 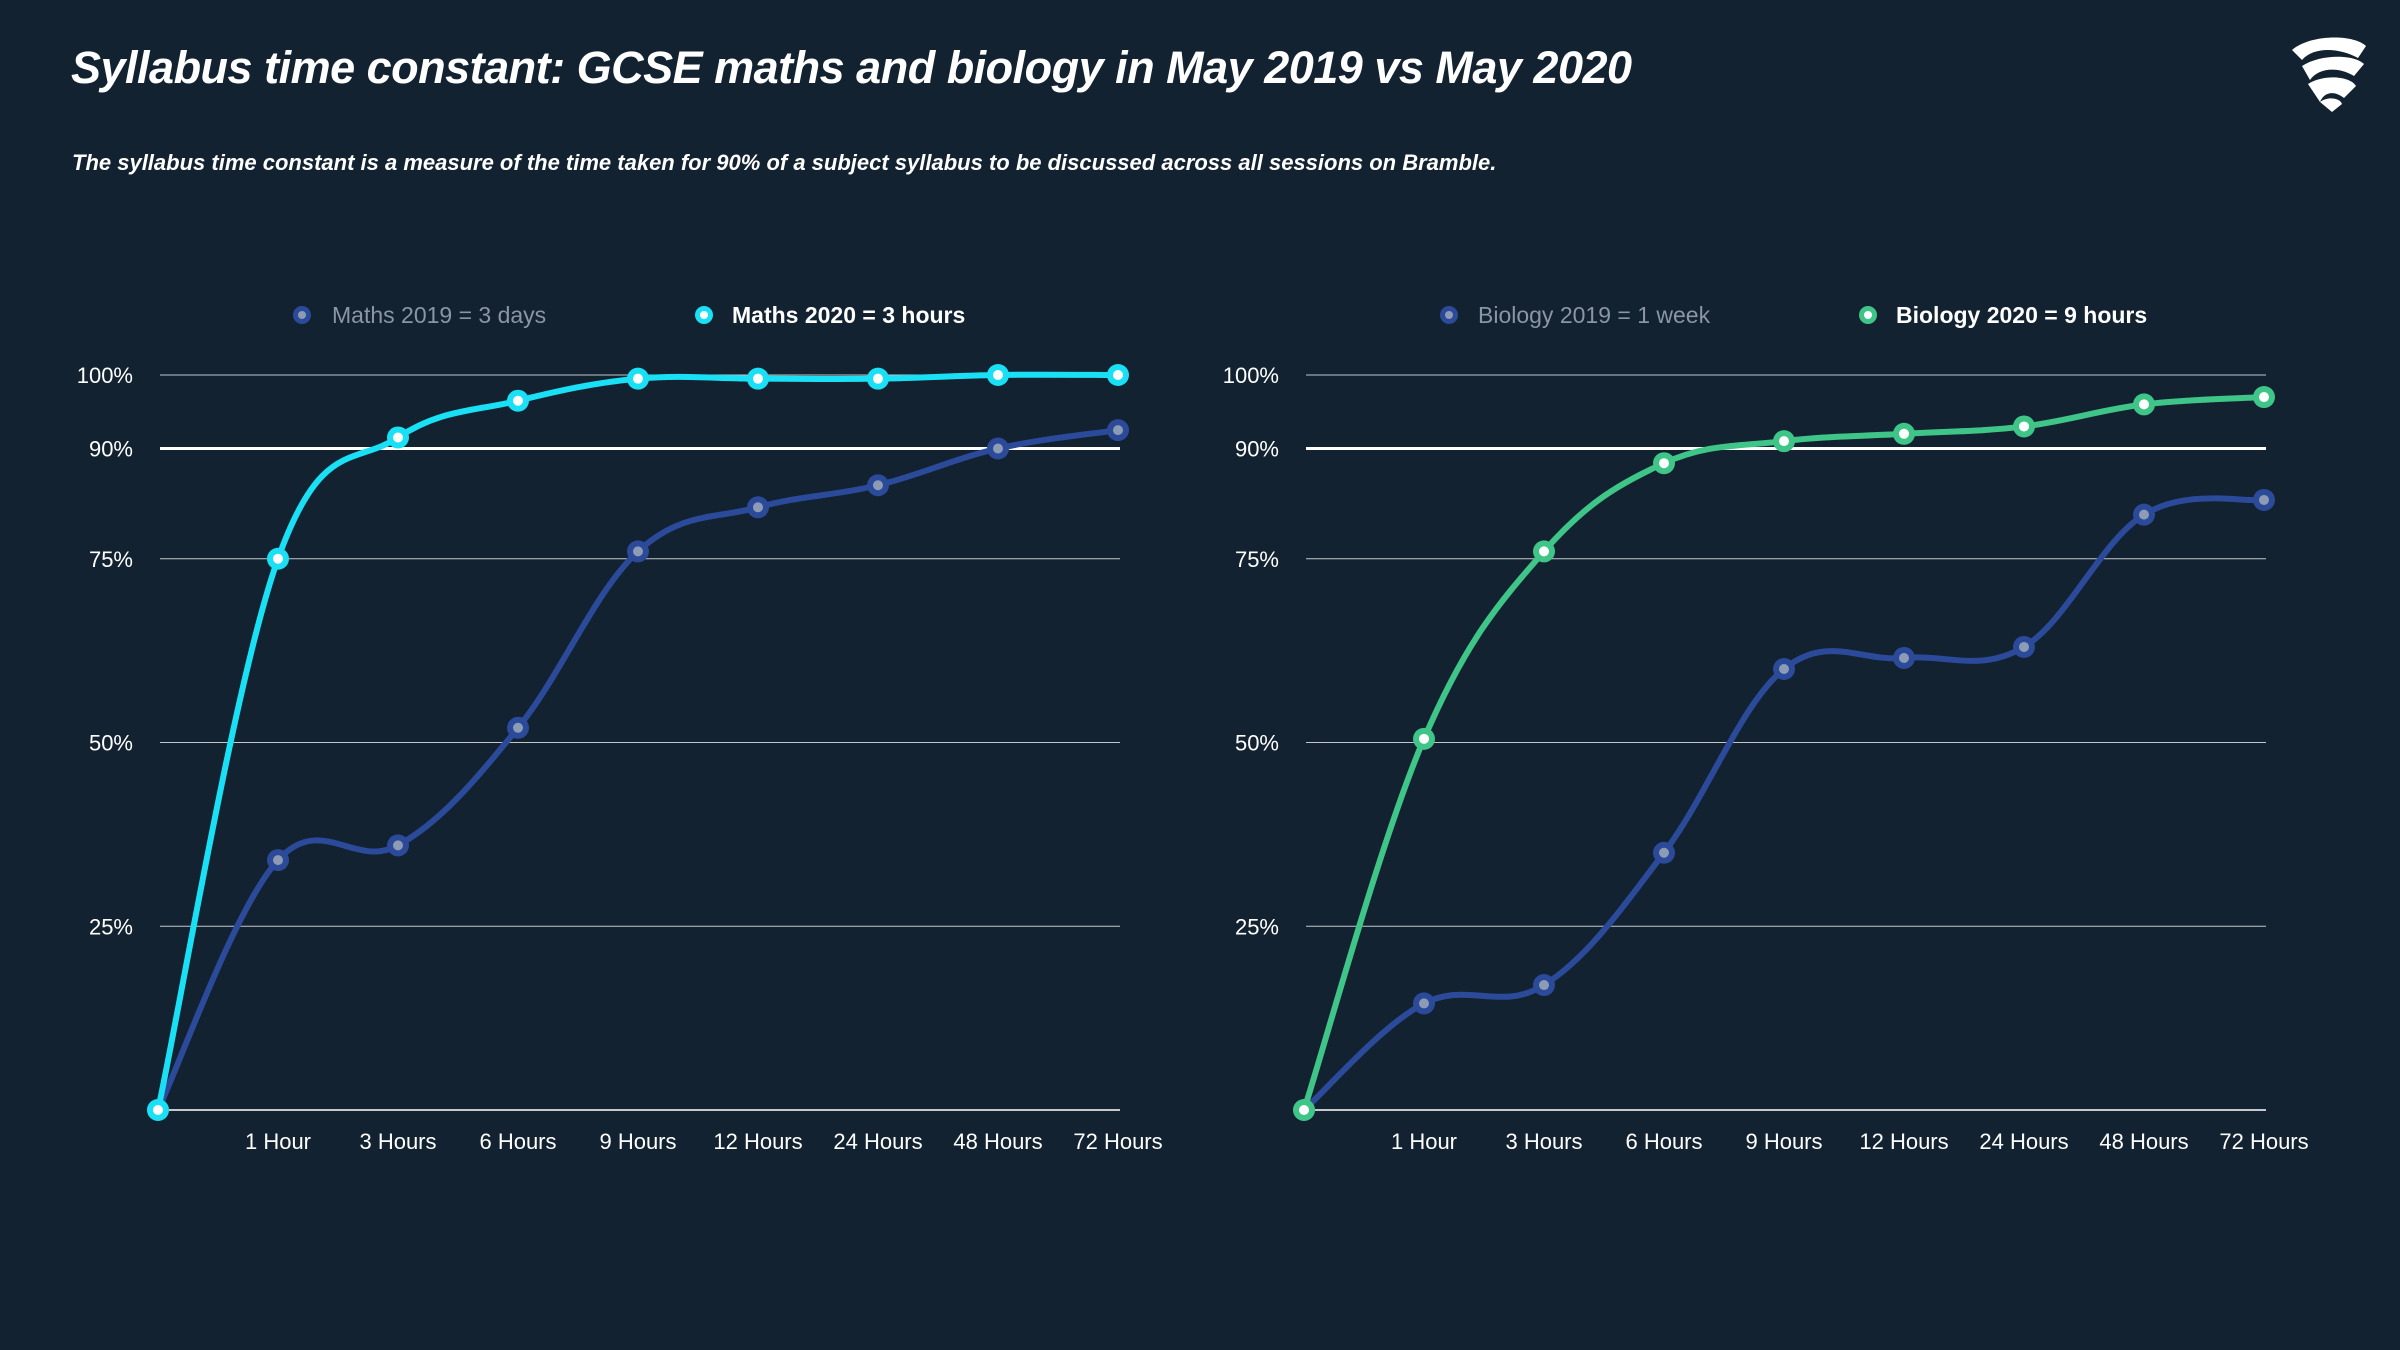 I want to click on legend-label: Maths 2020 = 3 hours, so click(x=848, y=315).